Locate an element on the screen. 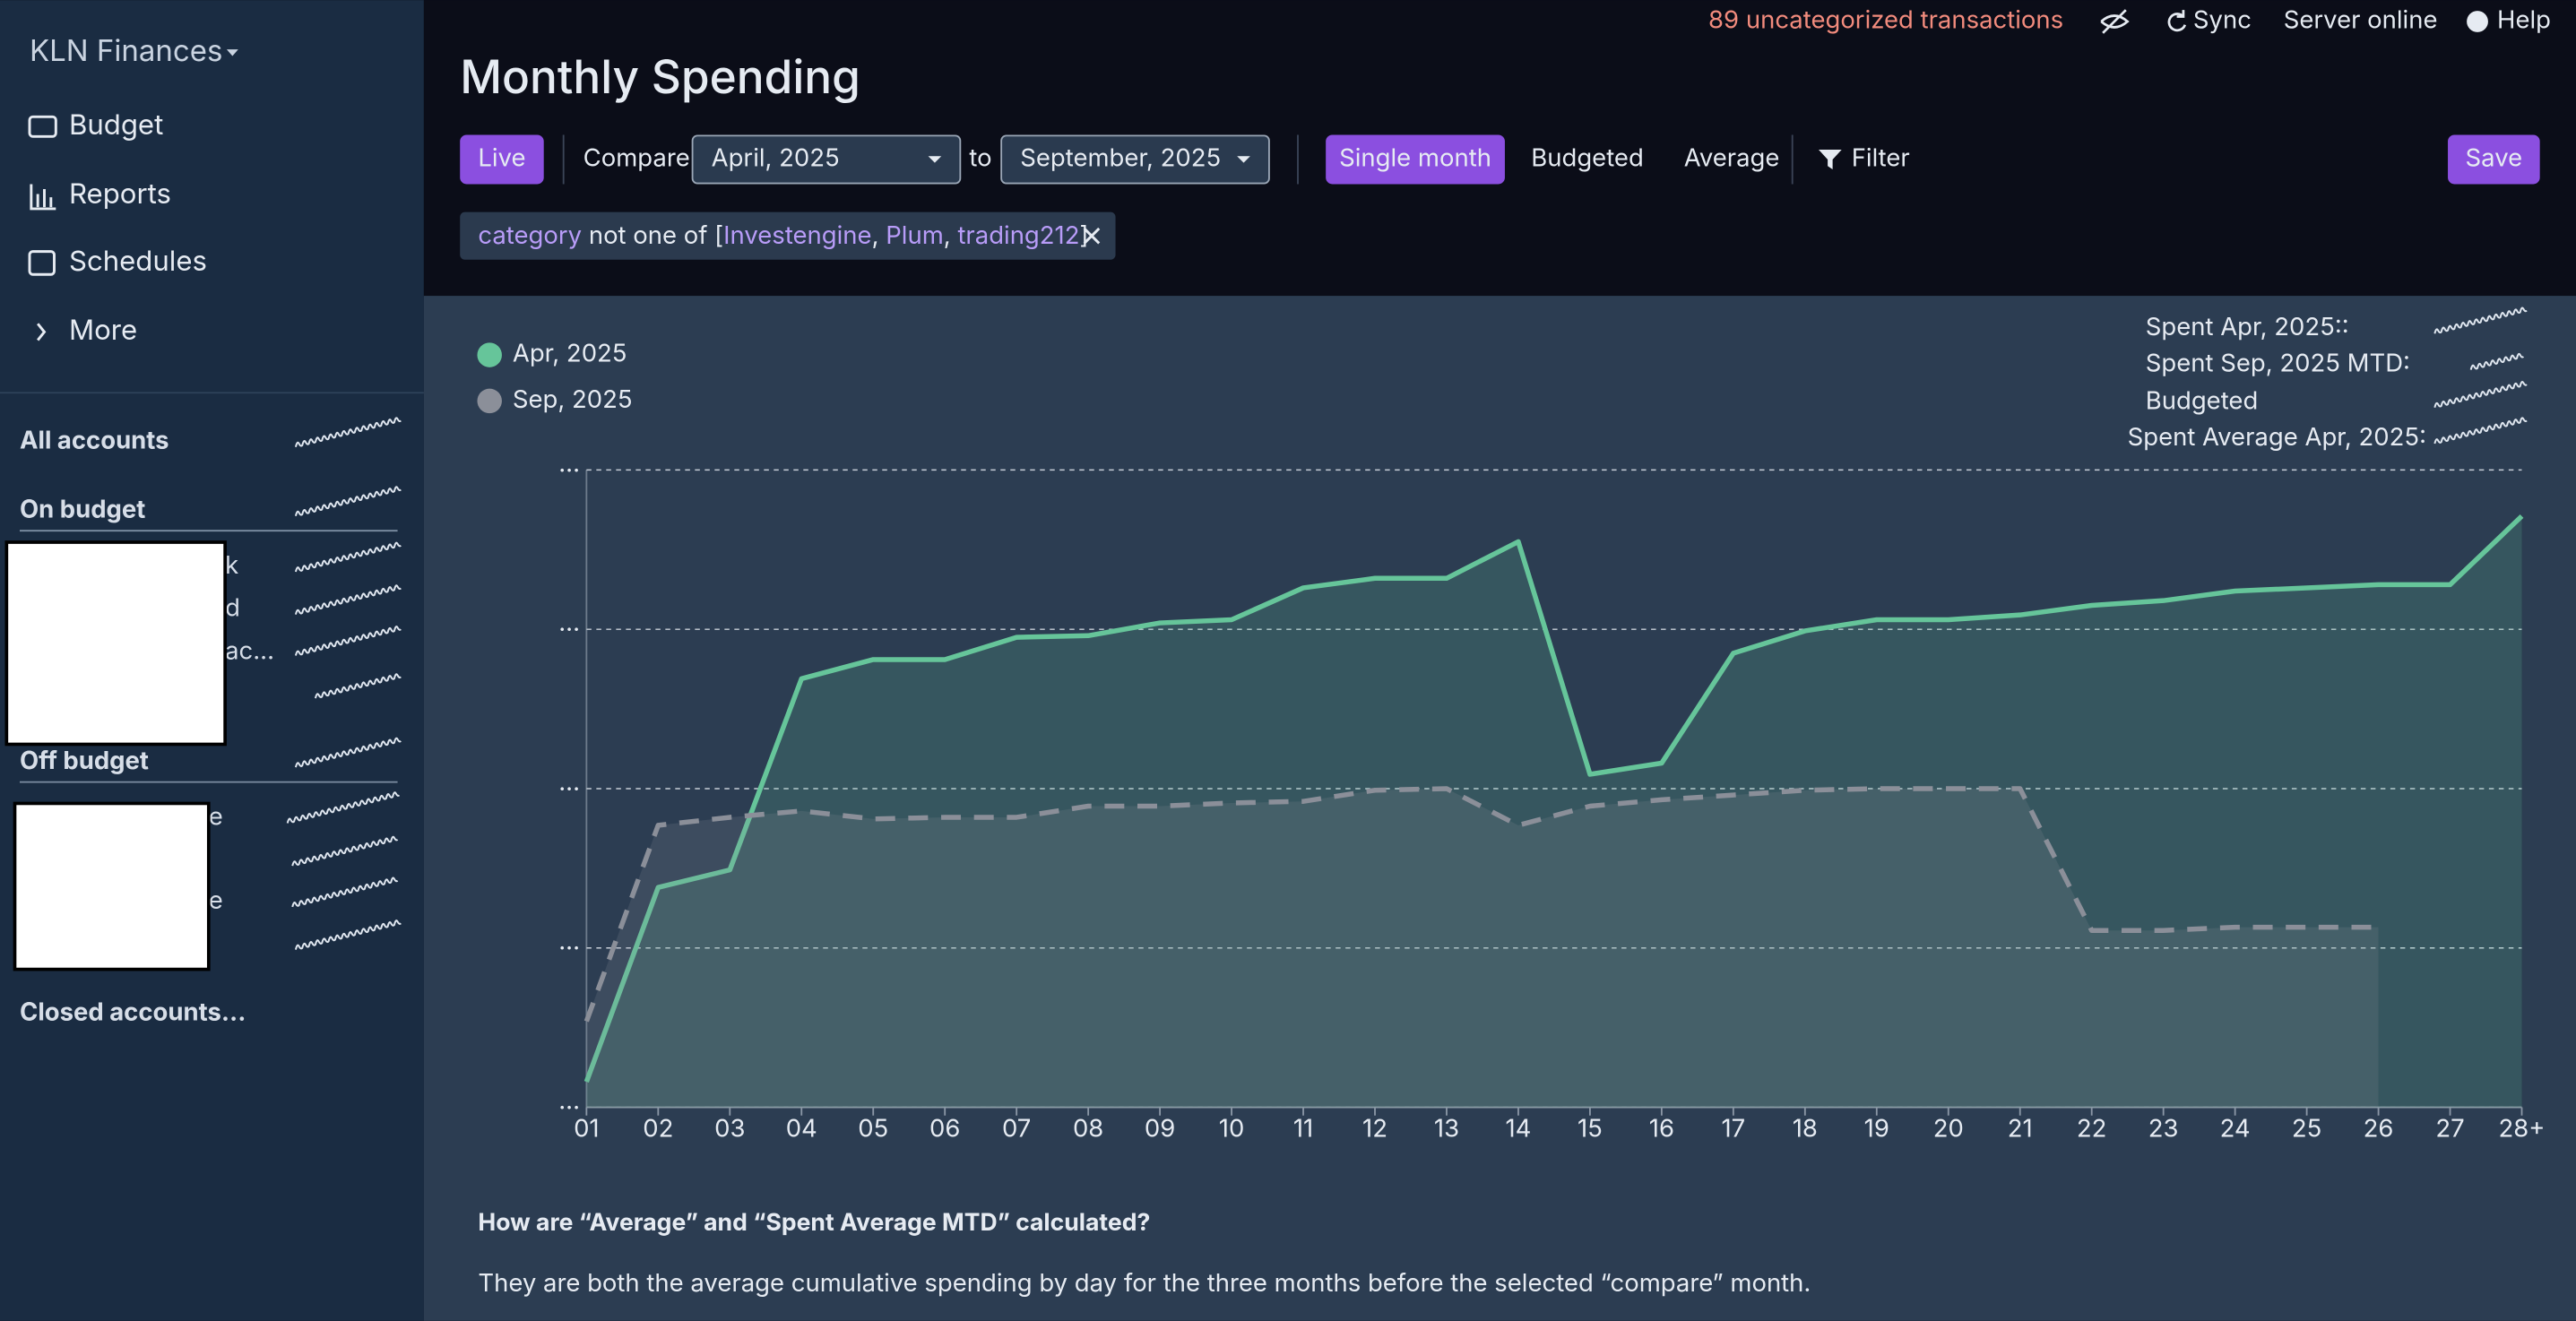 The image size is (2576, 1321). help-button: Help is located at coordinates (2524, 19).